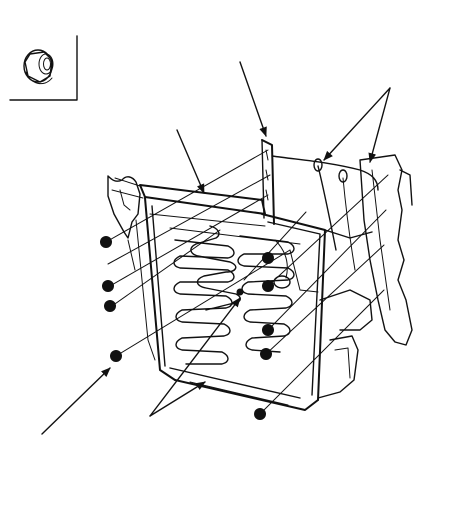  Describe the element at coordinates (38, 67) in the screenshot. I see `flange-nut-icon` at that location.